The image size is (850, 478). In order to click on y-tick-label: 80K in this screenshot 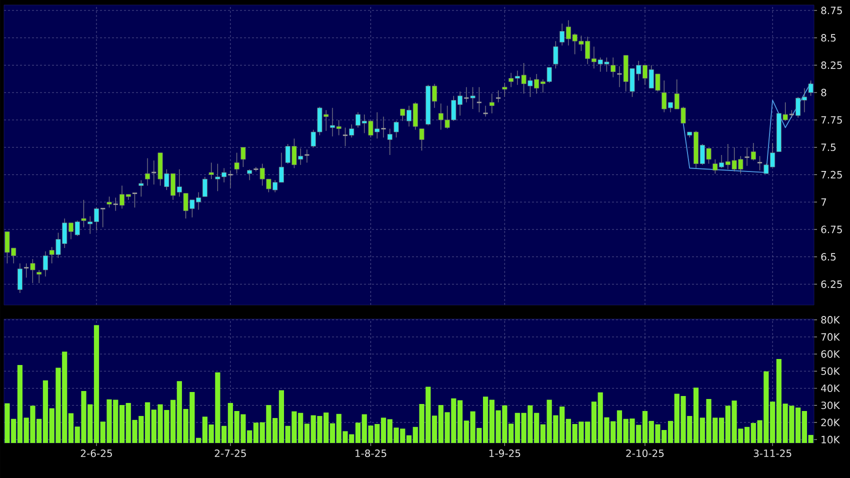, I will do `click(830, 320)`.